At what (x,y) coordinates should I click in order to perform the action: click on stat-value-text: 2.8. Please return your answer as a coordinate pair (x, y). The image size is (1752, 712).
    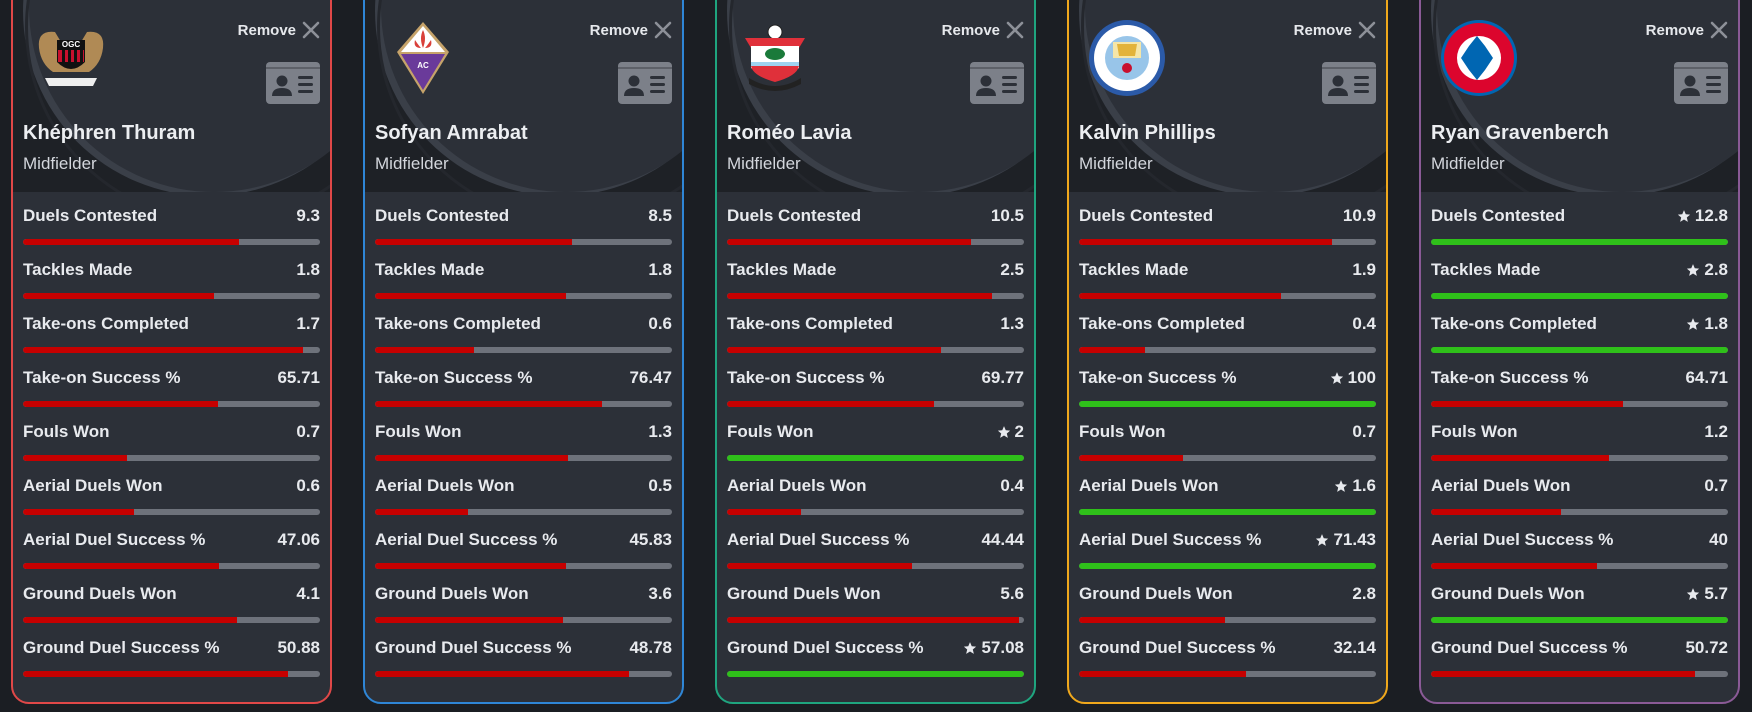
    Looking at the image, I should click on (1716, 269).